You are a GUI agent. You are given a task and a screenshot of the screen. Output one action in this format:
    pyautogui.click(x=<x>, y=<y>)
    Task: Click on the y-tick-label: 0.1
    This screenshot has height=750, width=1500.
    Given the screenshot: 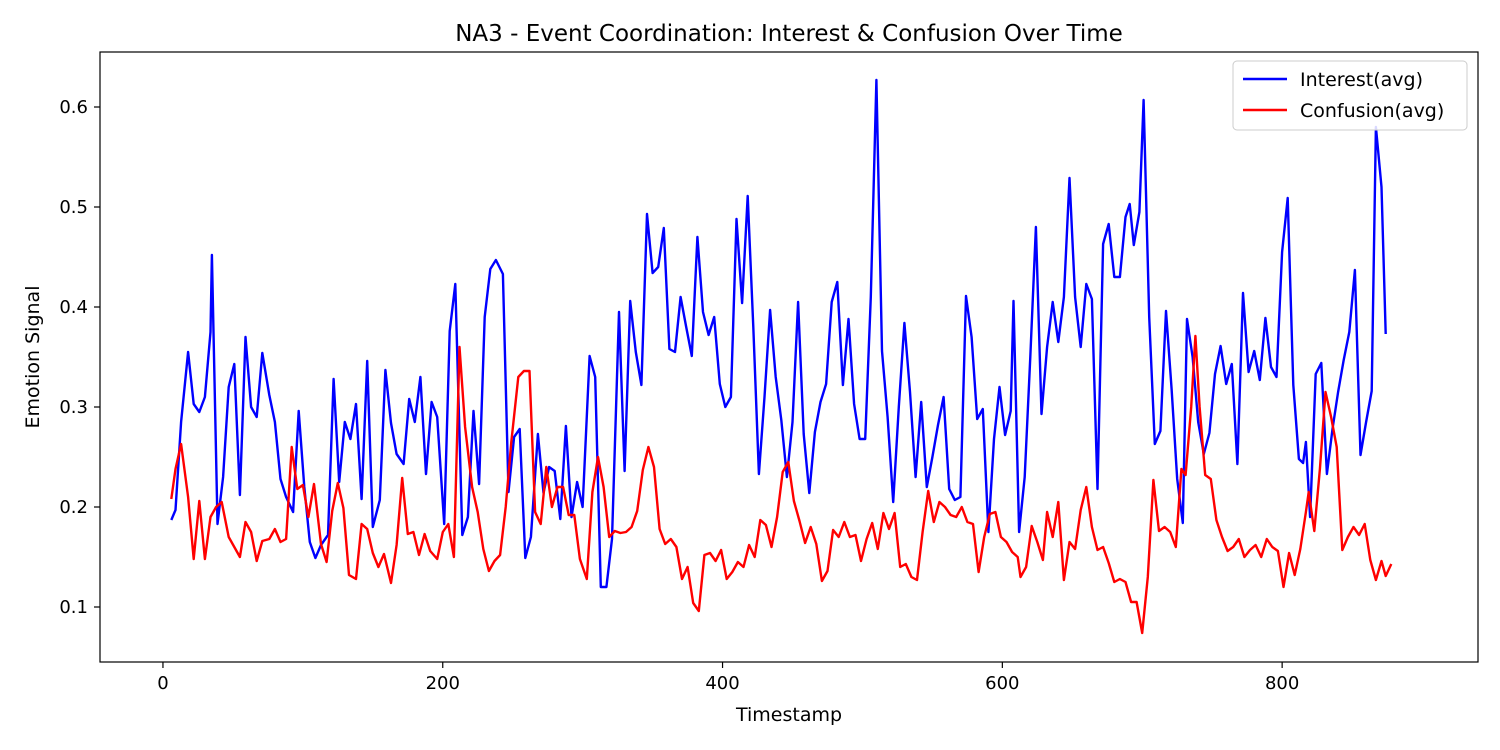 What is the action you would take?
    pyautogui.click(x=73, y=607)
    